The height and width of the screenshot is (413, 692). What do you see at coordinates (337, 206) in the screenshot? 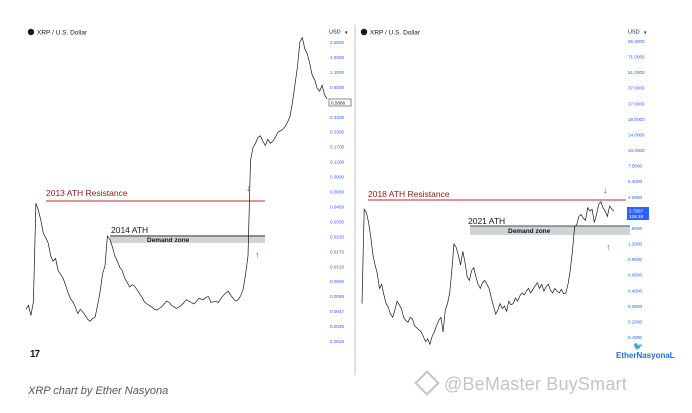
I see `price-tick-label: 0.0450` at bounding box center [337, 206].